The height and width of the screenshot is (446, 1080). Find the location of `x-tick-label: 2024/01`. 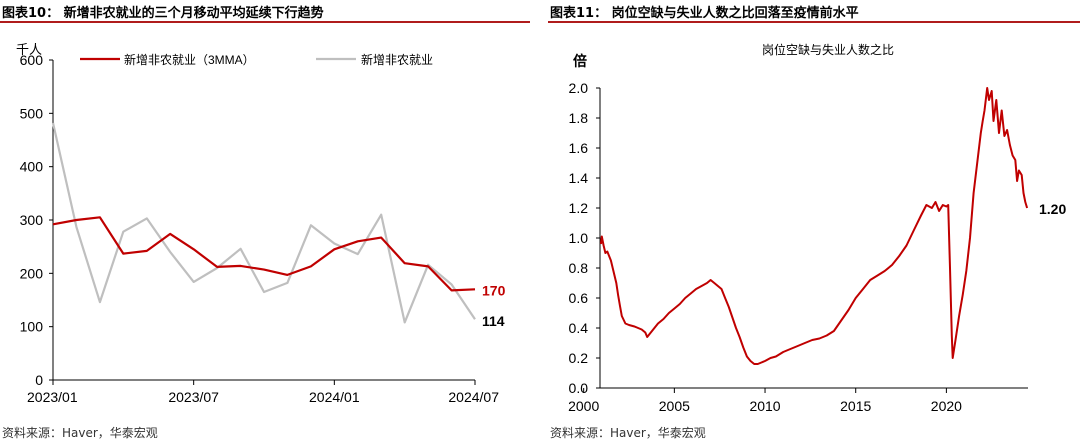

x-tick-label: 2024/01 is located at coordinates (334, 397).